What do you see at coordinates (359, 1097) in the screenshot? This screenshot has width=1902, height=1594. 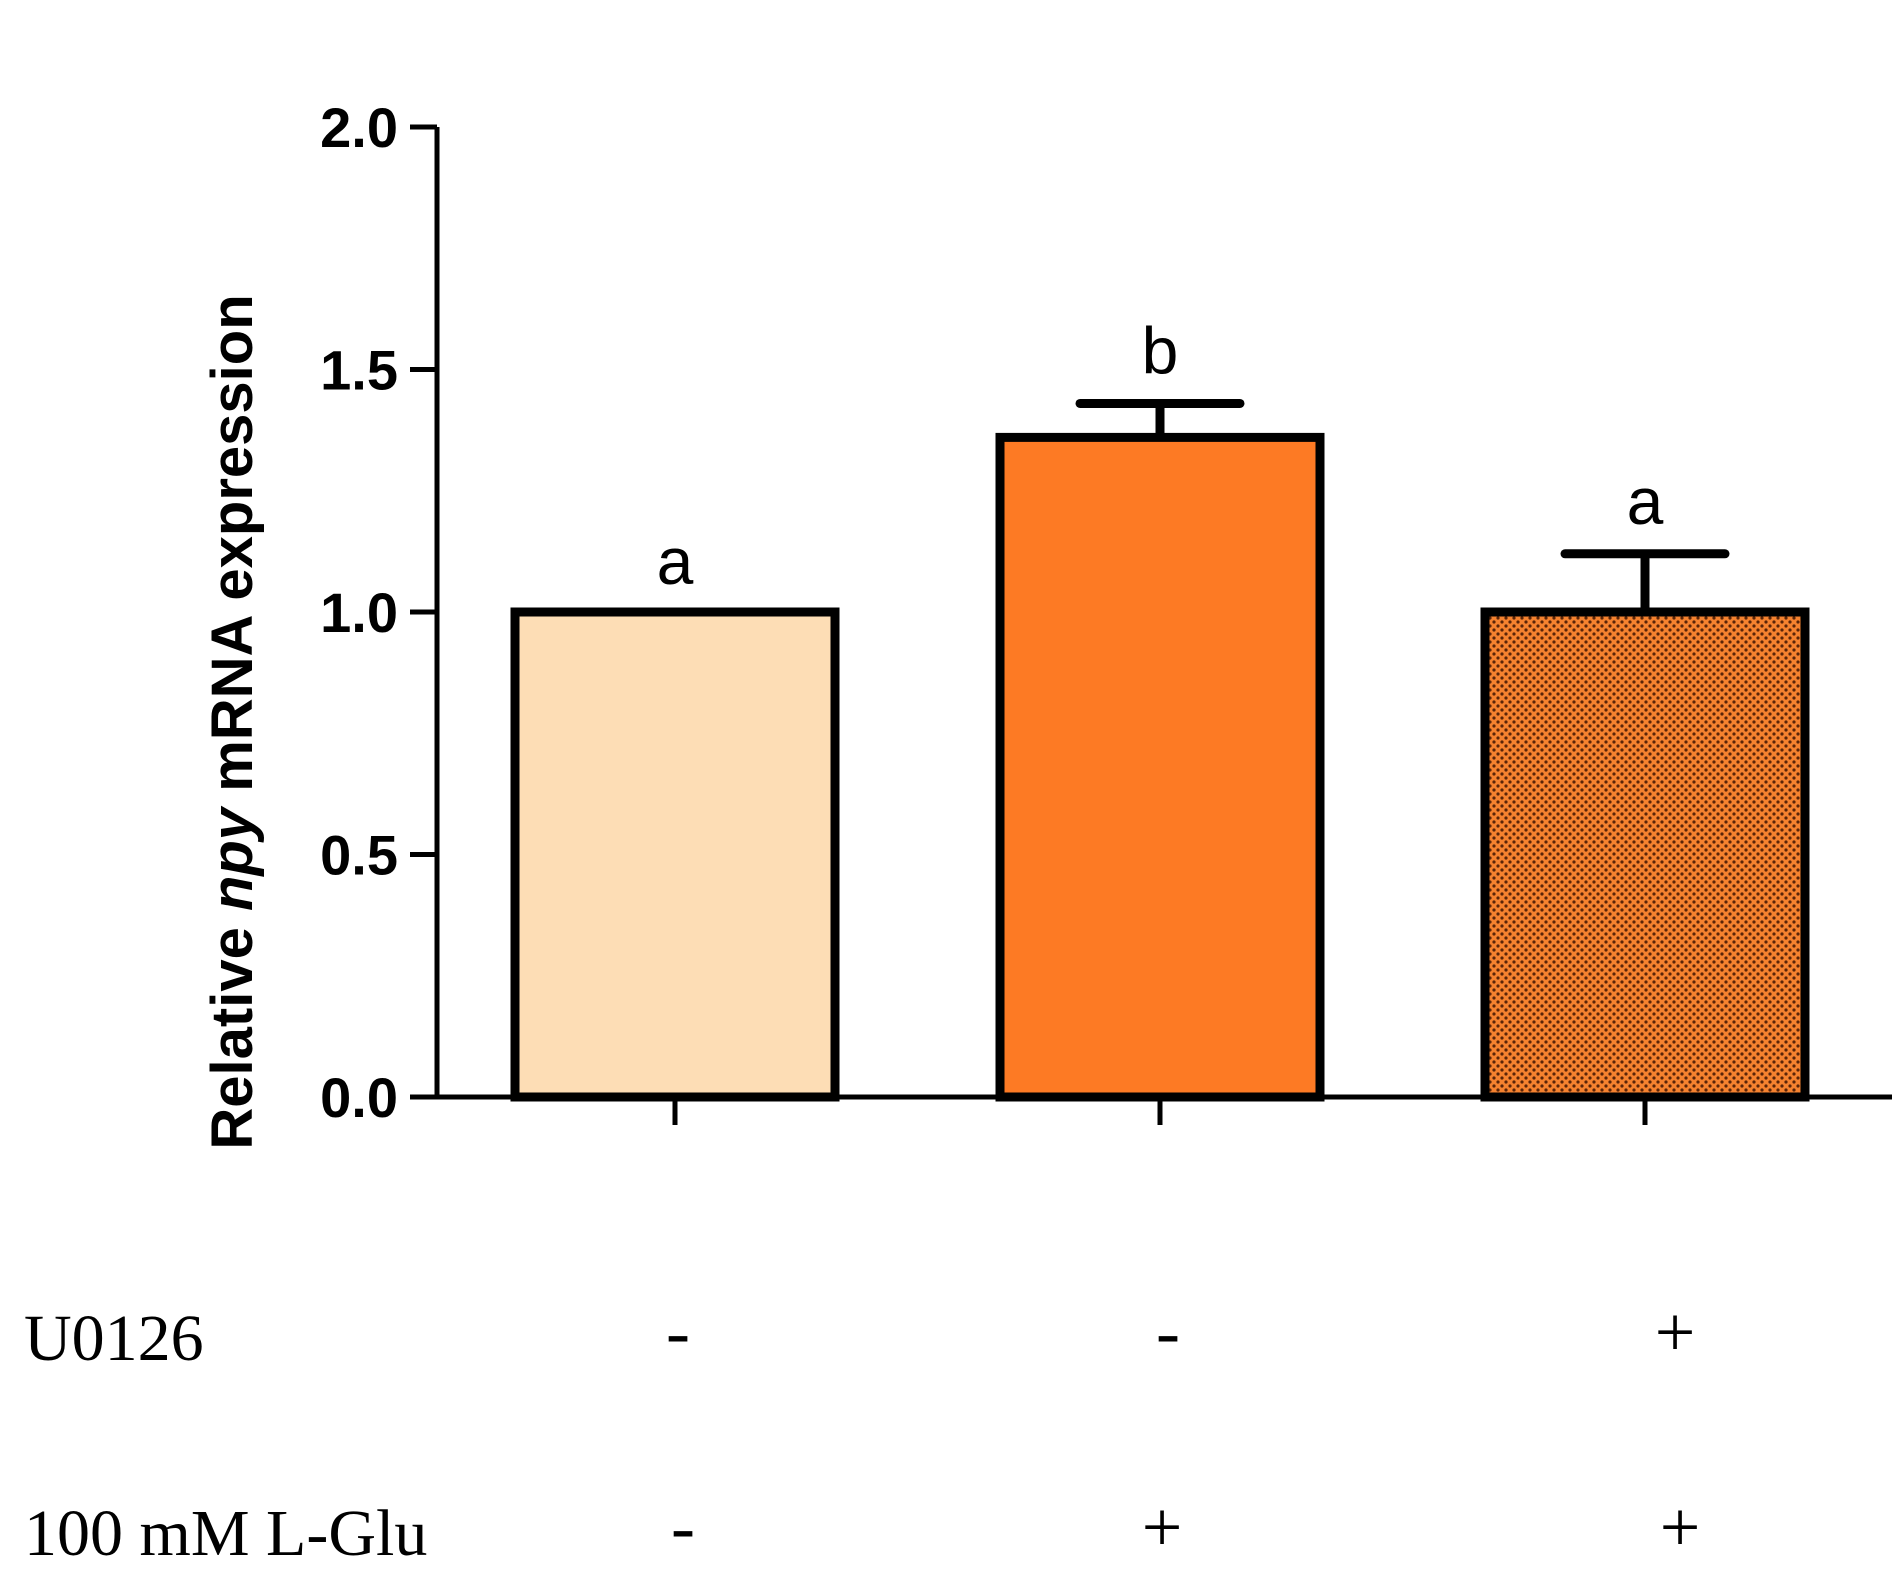 I see `y-tick-label-0: 0.0` at bounding box center [359, 1097].